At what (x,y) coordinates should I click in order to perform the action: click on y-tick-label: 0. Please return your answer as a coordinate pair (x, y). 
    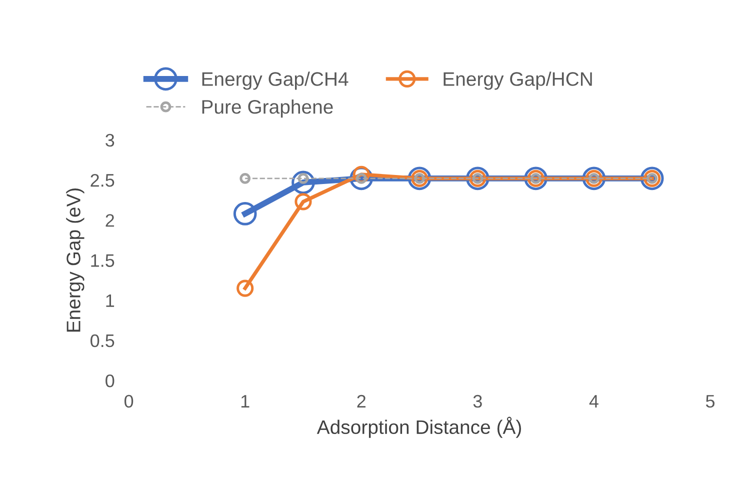
    Looking at the image, I should click on (110, 381).